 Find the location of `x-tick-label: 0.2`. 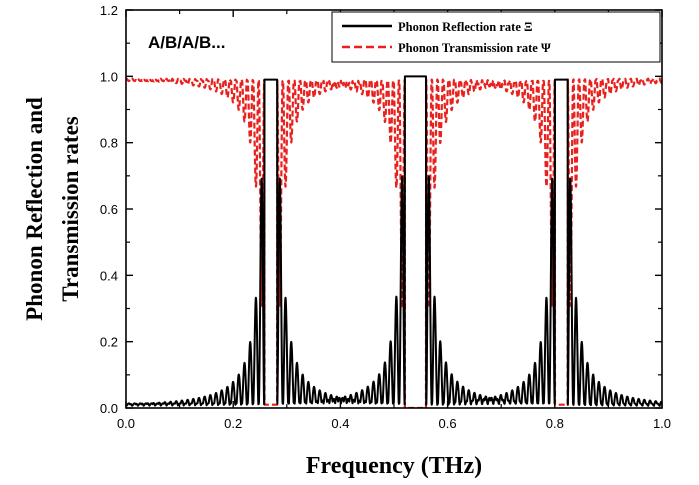

x-tick-label: 0.2 is located at coordinates (233, 423).